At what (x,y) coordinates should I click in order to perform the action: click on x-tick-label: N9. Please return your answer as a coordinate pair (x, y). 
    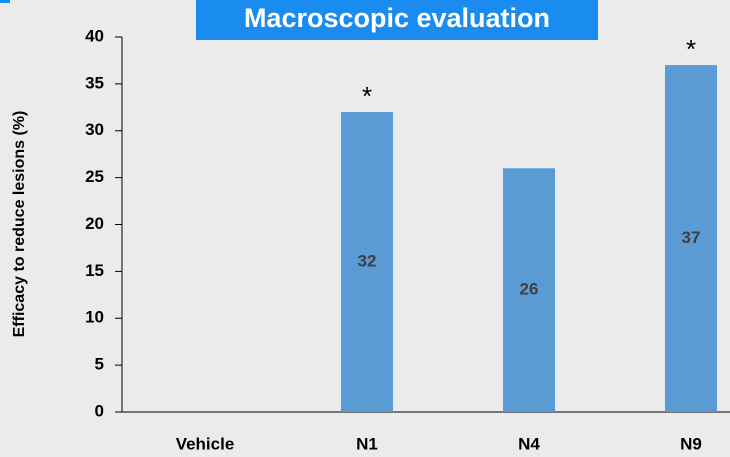
    Looking at the image, I should click on (691, 443).